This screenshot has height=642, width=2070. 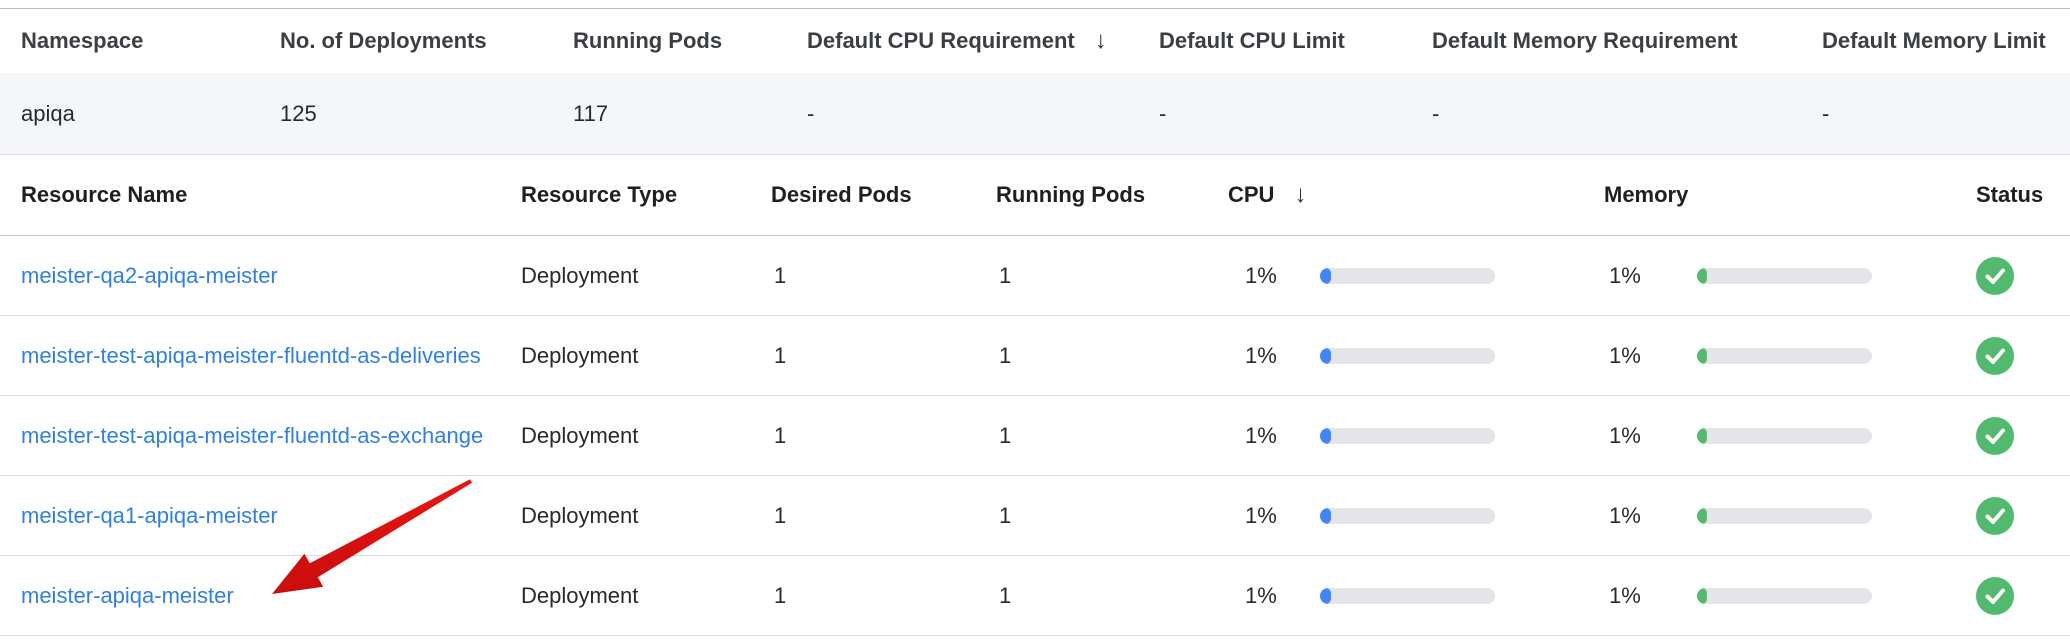 I want to click on namespace-row-apiqa: apiqa 125 117 - - - -, so click(x=1035, y=114).